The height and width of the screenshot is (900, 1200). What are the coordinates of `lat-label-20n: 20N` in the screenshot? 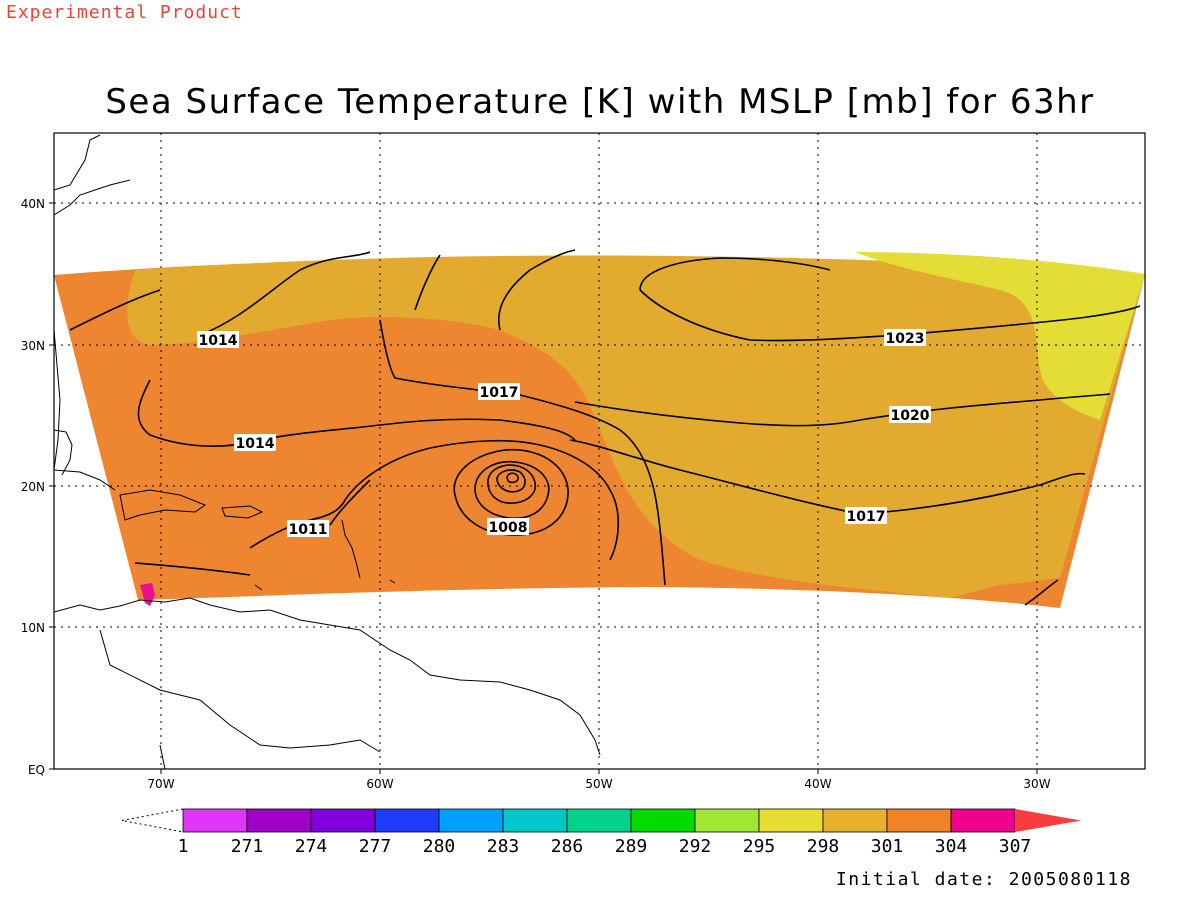 It's located at (33, 487).